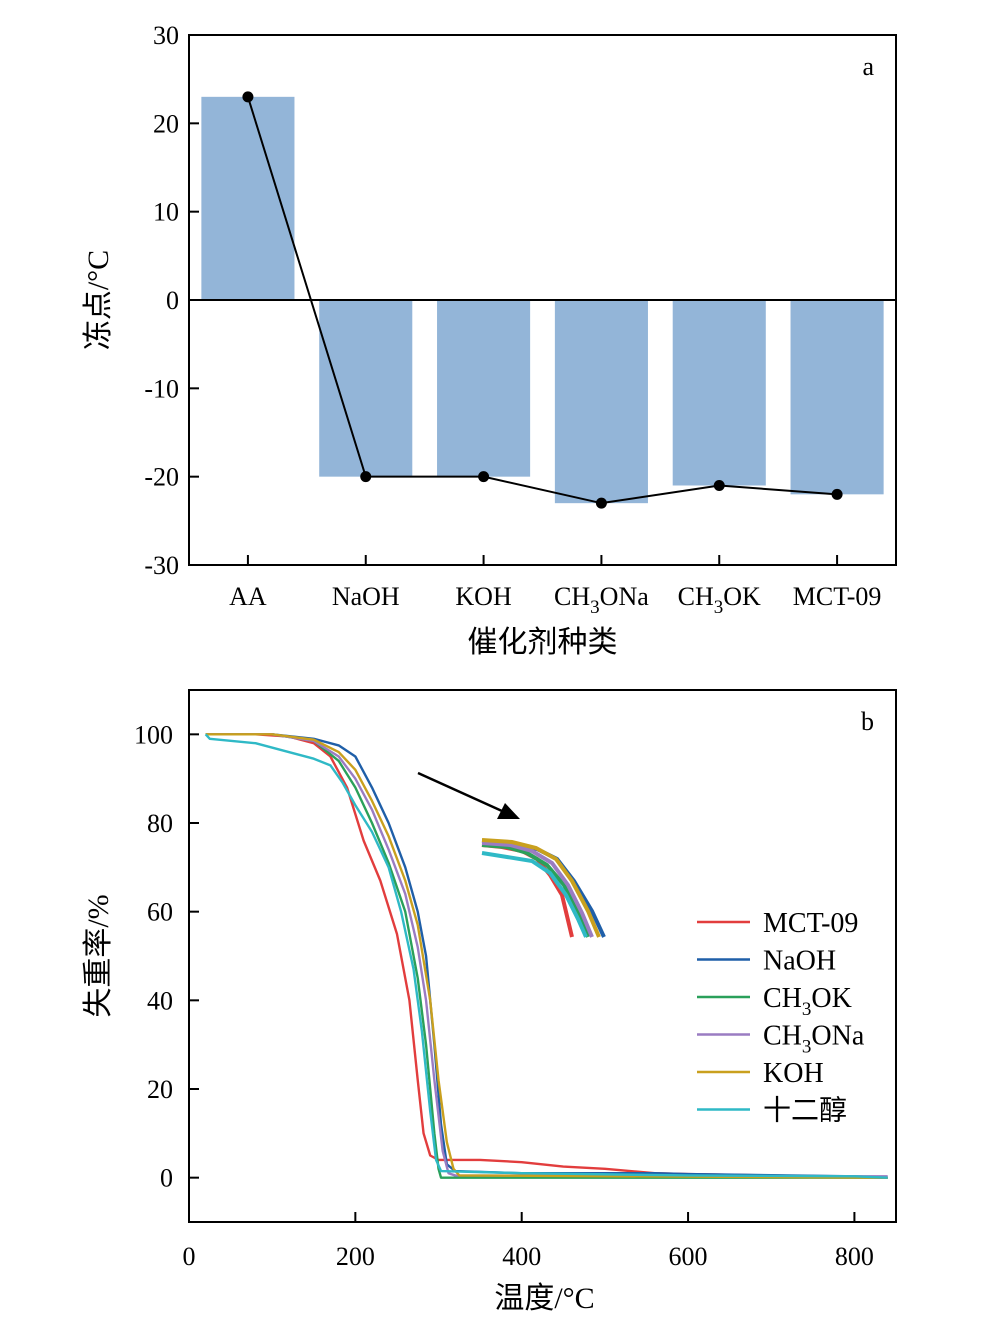 Image resolution: width=983 pixels, height=1331 pixels. Describe the element at coordinates (854, 1256) in the screenshot. I see `x-tick-label: 800` at that location.